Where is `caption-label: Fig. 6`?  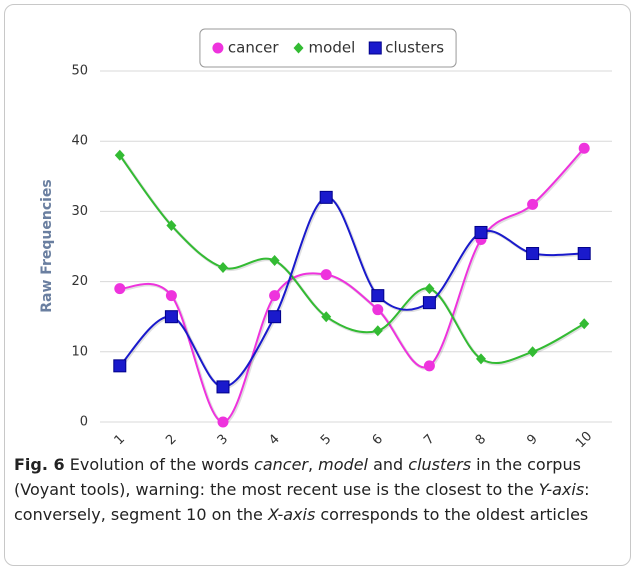 caption-label: Fig. 6 is located at coordinates (39, 464).